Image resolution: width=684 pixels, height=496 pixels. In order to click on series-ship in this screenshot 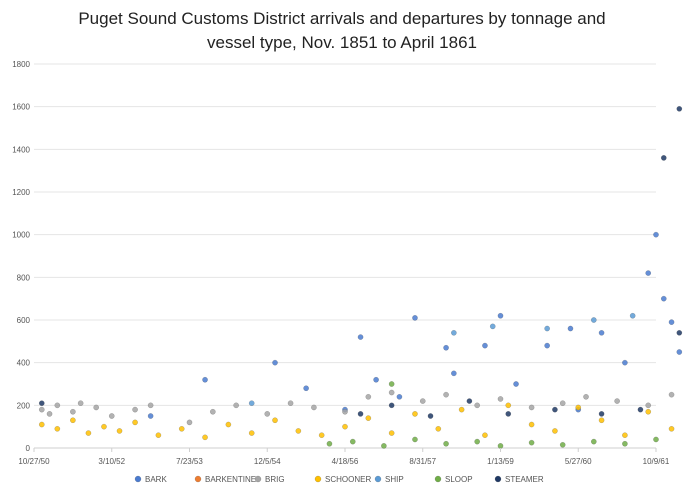, I will do `click(442, 359)`.